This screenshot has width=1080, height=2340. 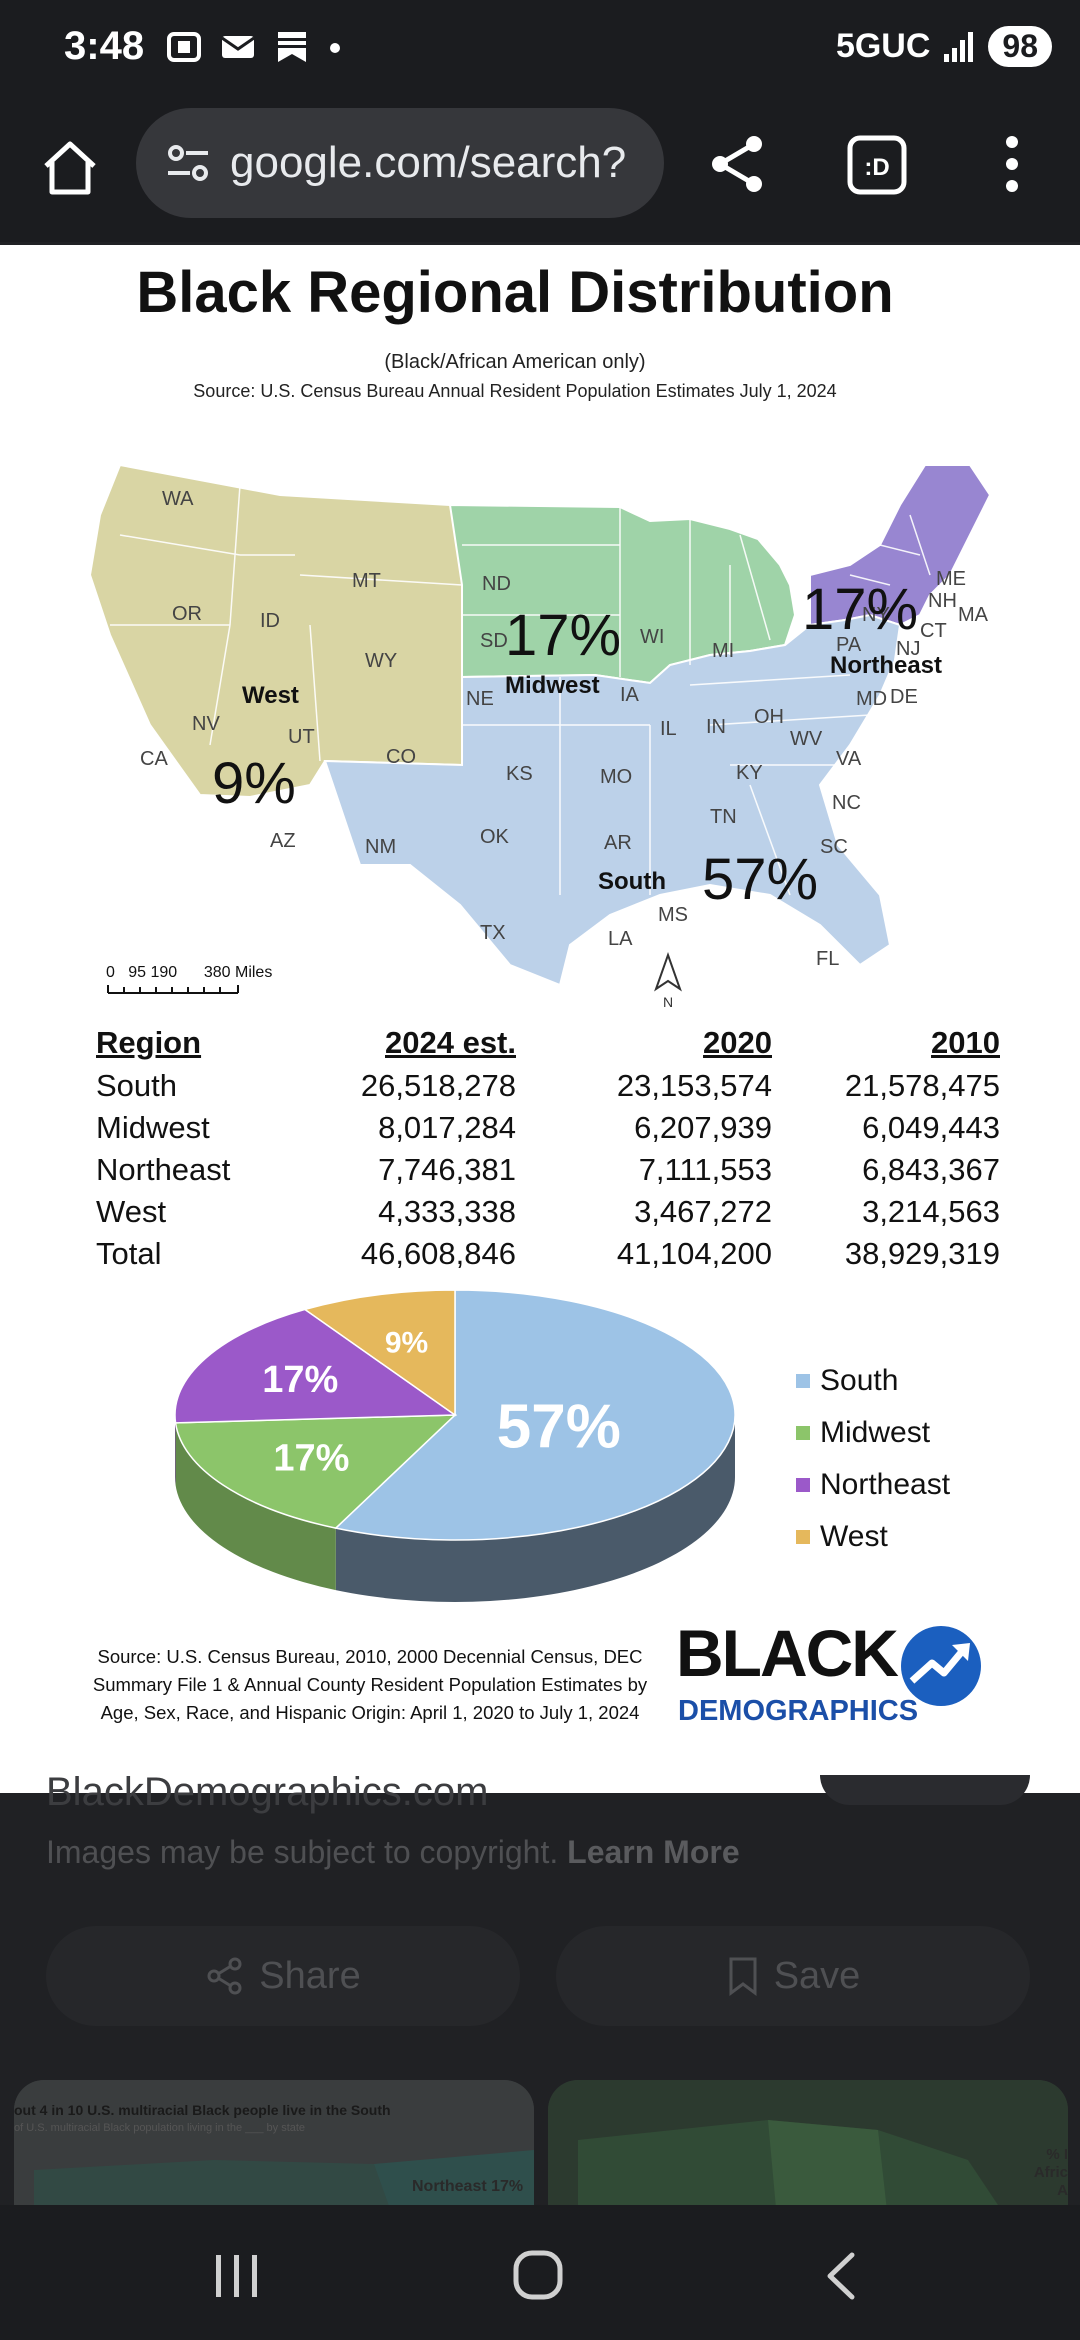 What do you see at coordinates (703, 1127) in the screenshot?
I see `table-cell: 6,207,939` at bounding box center [703, 1127].